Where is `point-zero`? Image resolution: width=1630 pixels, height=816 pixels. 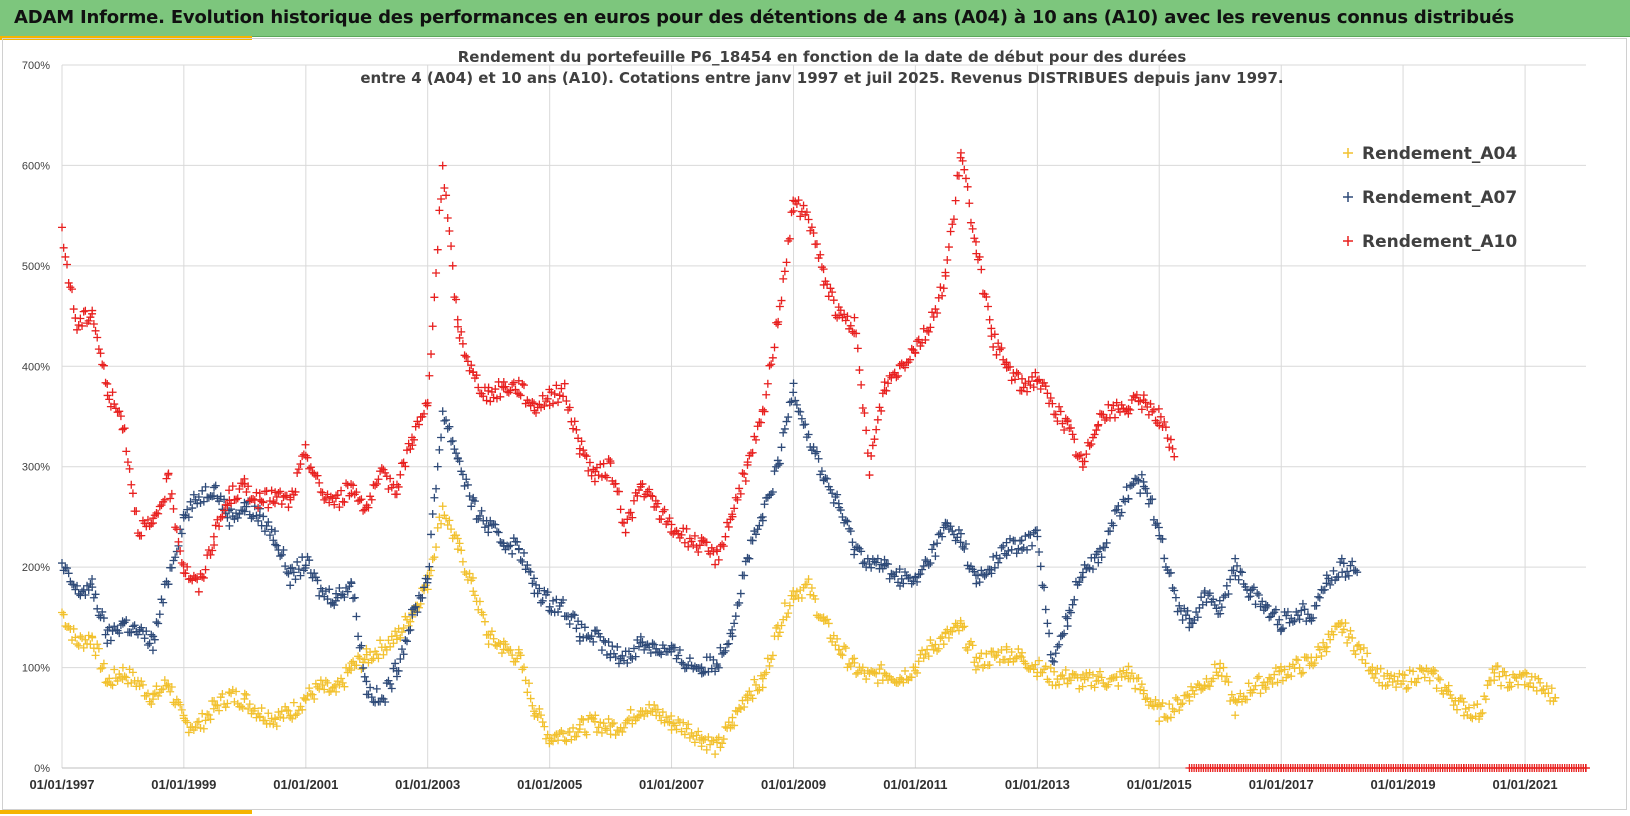 point-zero is located at coordinates (1586, 768).